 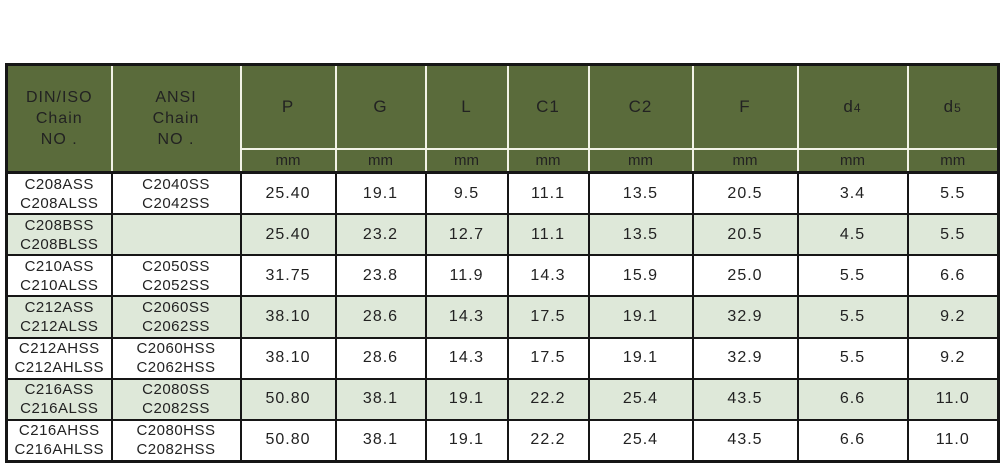 I want to click on value-cell: 28.6, so click(x=380, y=317).